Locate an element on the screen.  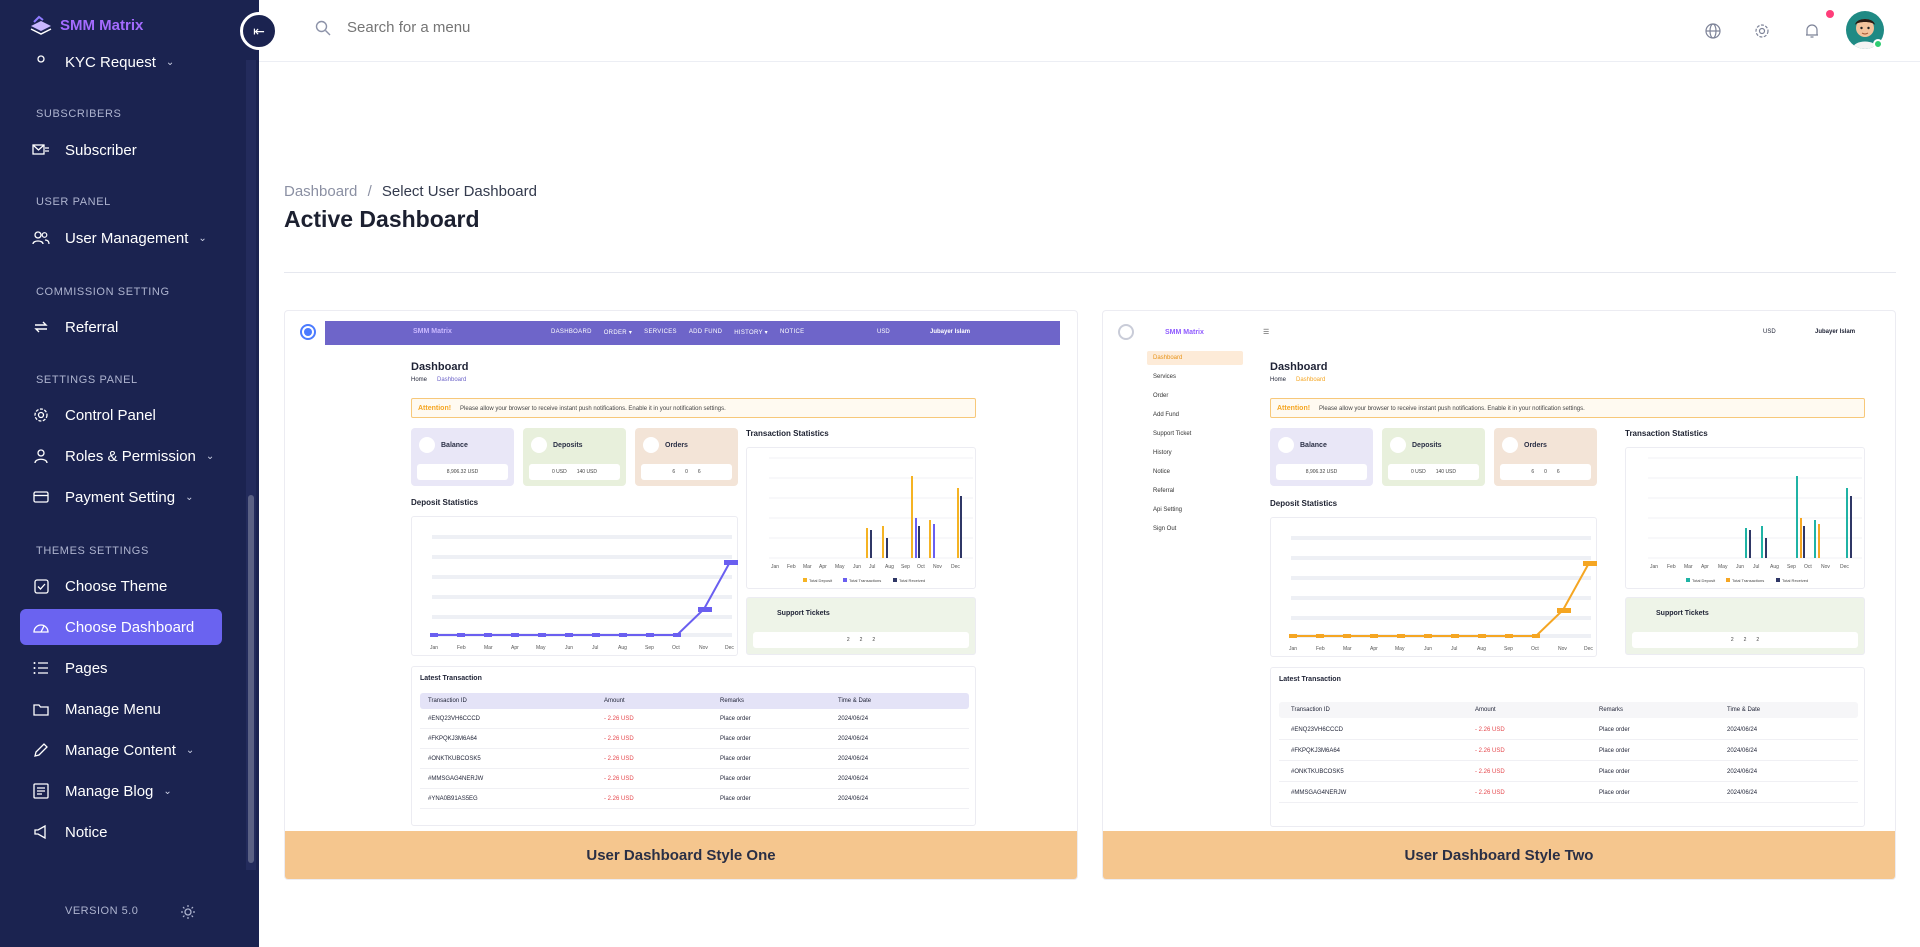
sidebar-item-user-management: User Management ⌄ is located at coordinates (121, 238).